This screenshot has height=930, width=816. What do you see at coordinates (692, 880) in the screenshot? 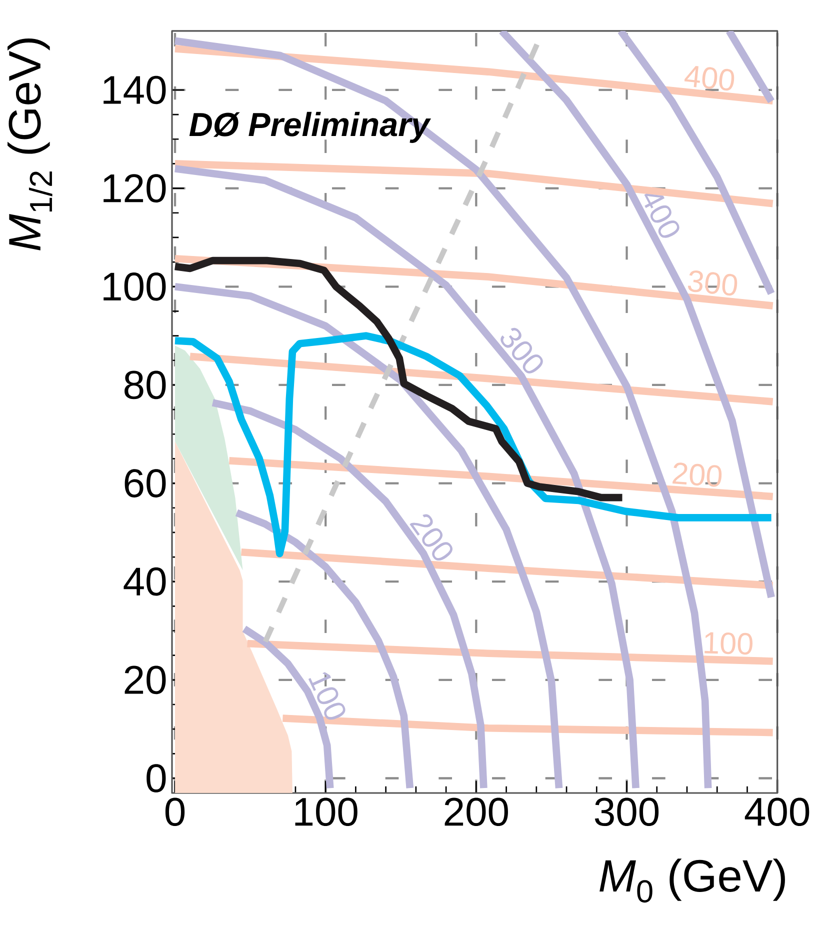
I see `x-axis-title: M$_{0}$ (GeV)` at bounding box center [692, 880].